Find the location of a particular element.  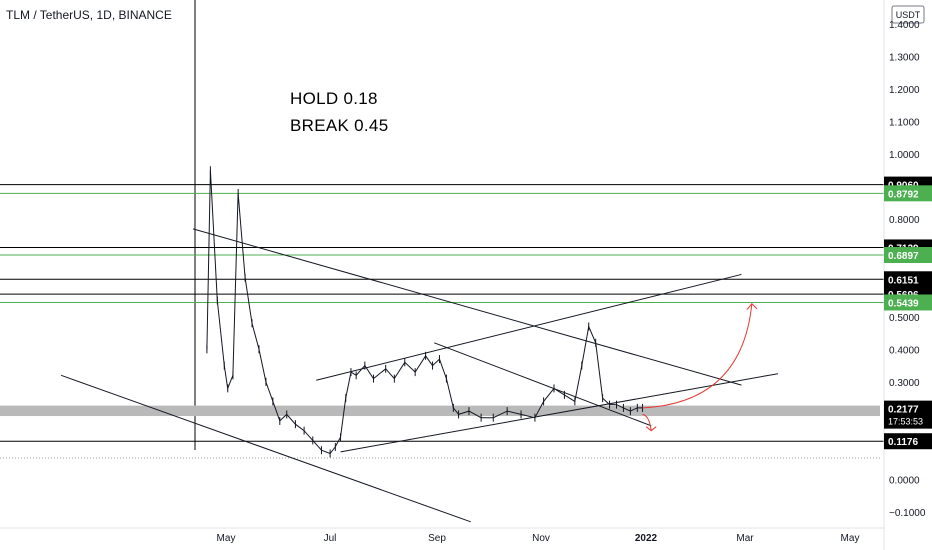

projection-up-curve is located at coordinates (697, 356).